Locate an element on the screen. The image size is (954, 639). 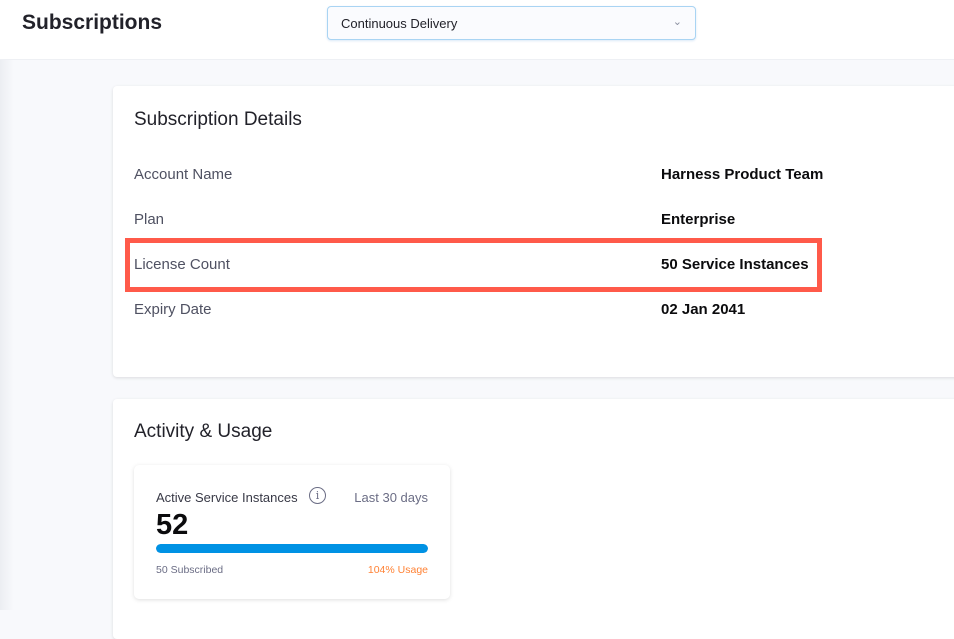
usage-progress-fill is located at coordinates (292, 548).